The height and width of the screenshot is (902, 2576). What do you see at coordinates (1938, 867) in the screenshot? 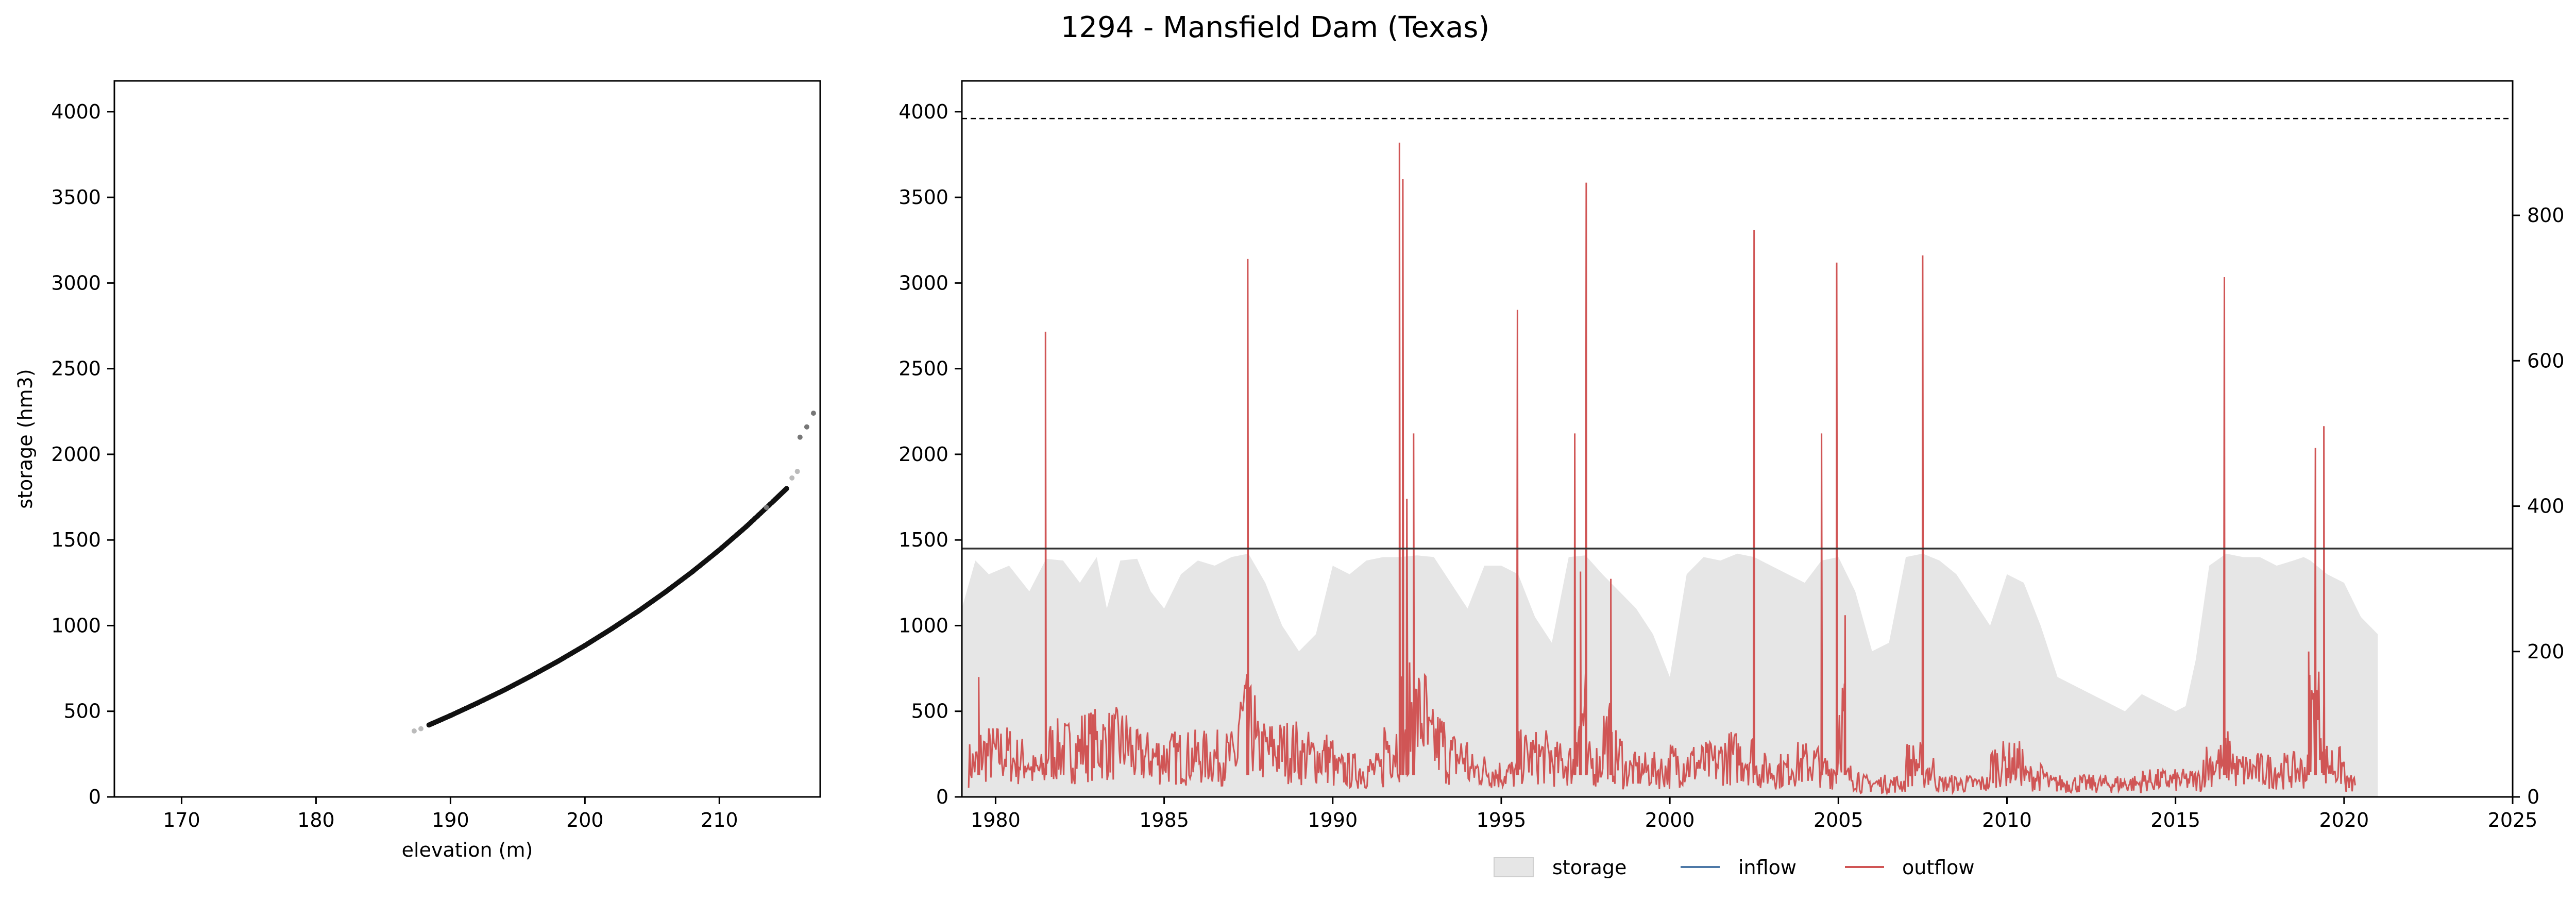
I see `legend-outflow-label: outflow` at bounding box center [1938, 867].